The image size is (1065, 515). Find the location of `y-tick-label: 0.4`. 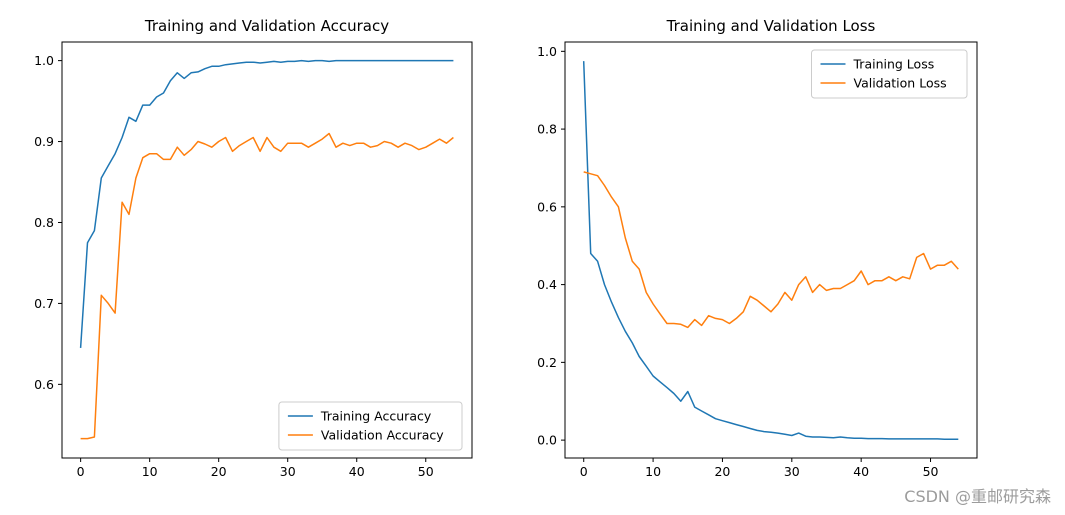

y-tick-label: 0.4 is located at coordinates (547, 284).